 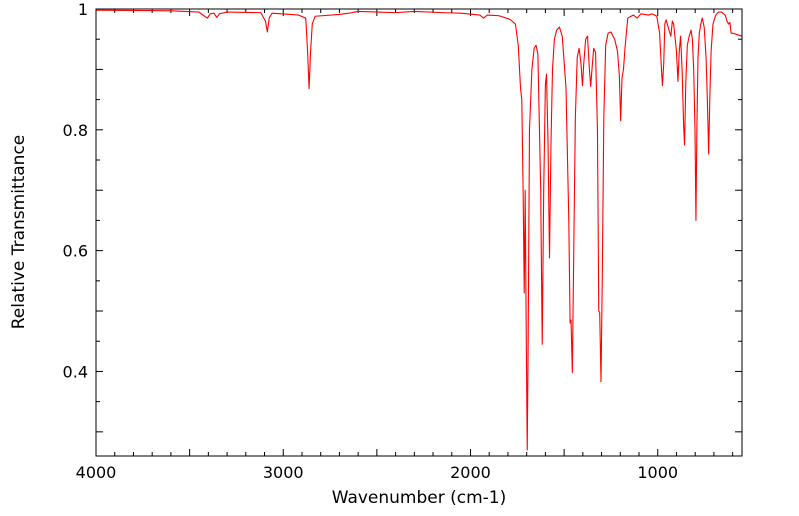 What do you see at coordinates (83, 9) in the screenshot?
I see `y-tick-label: 1` at bounding box center [83, 9].